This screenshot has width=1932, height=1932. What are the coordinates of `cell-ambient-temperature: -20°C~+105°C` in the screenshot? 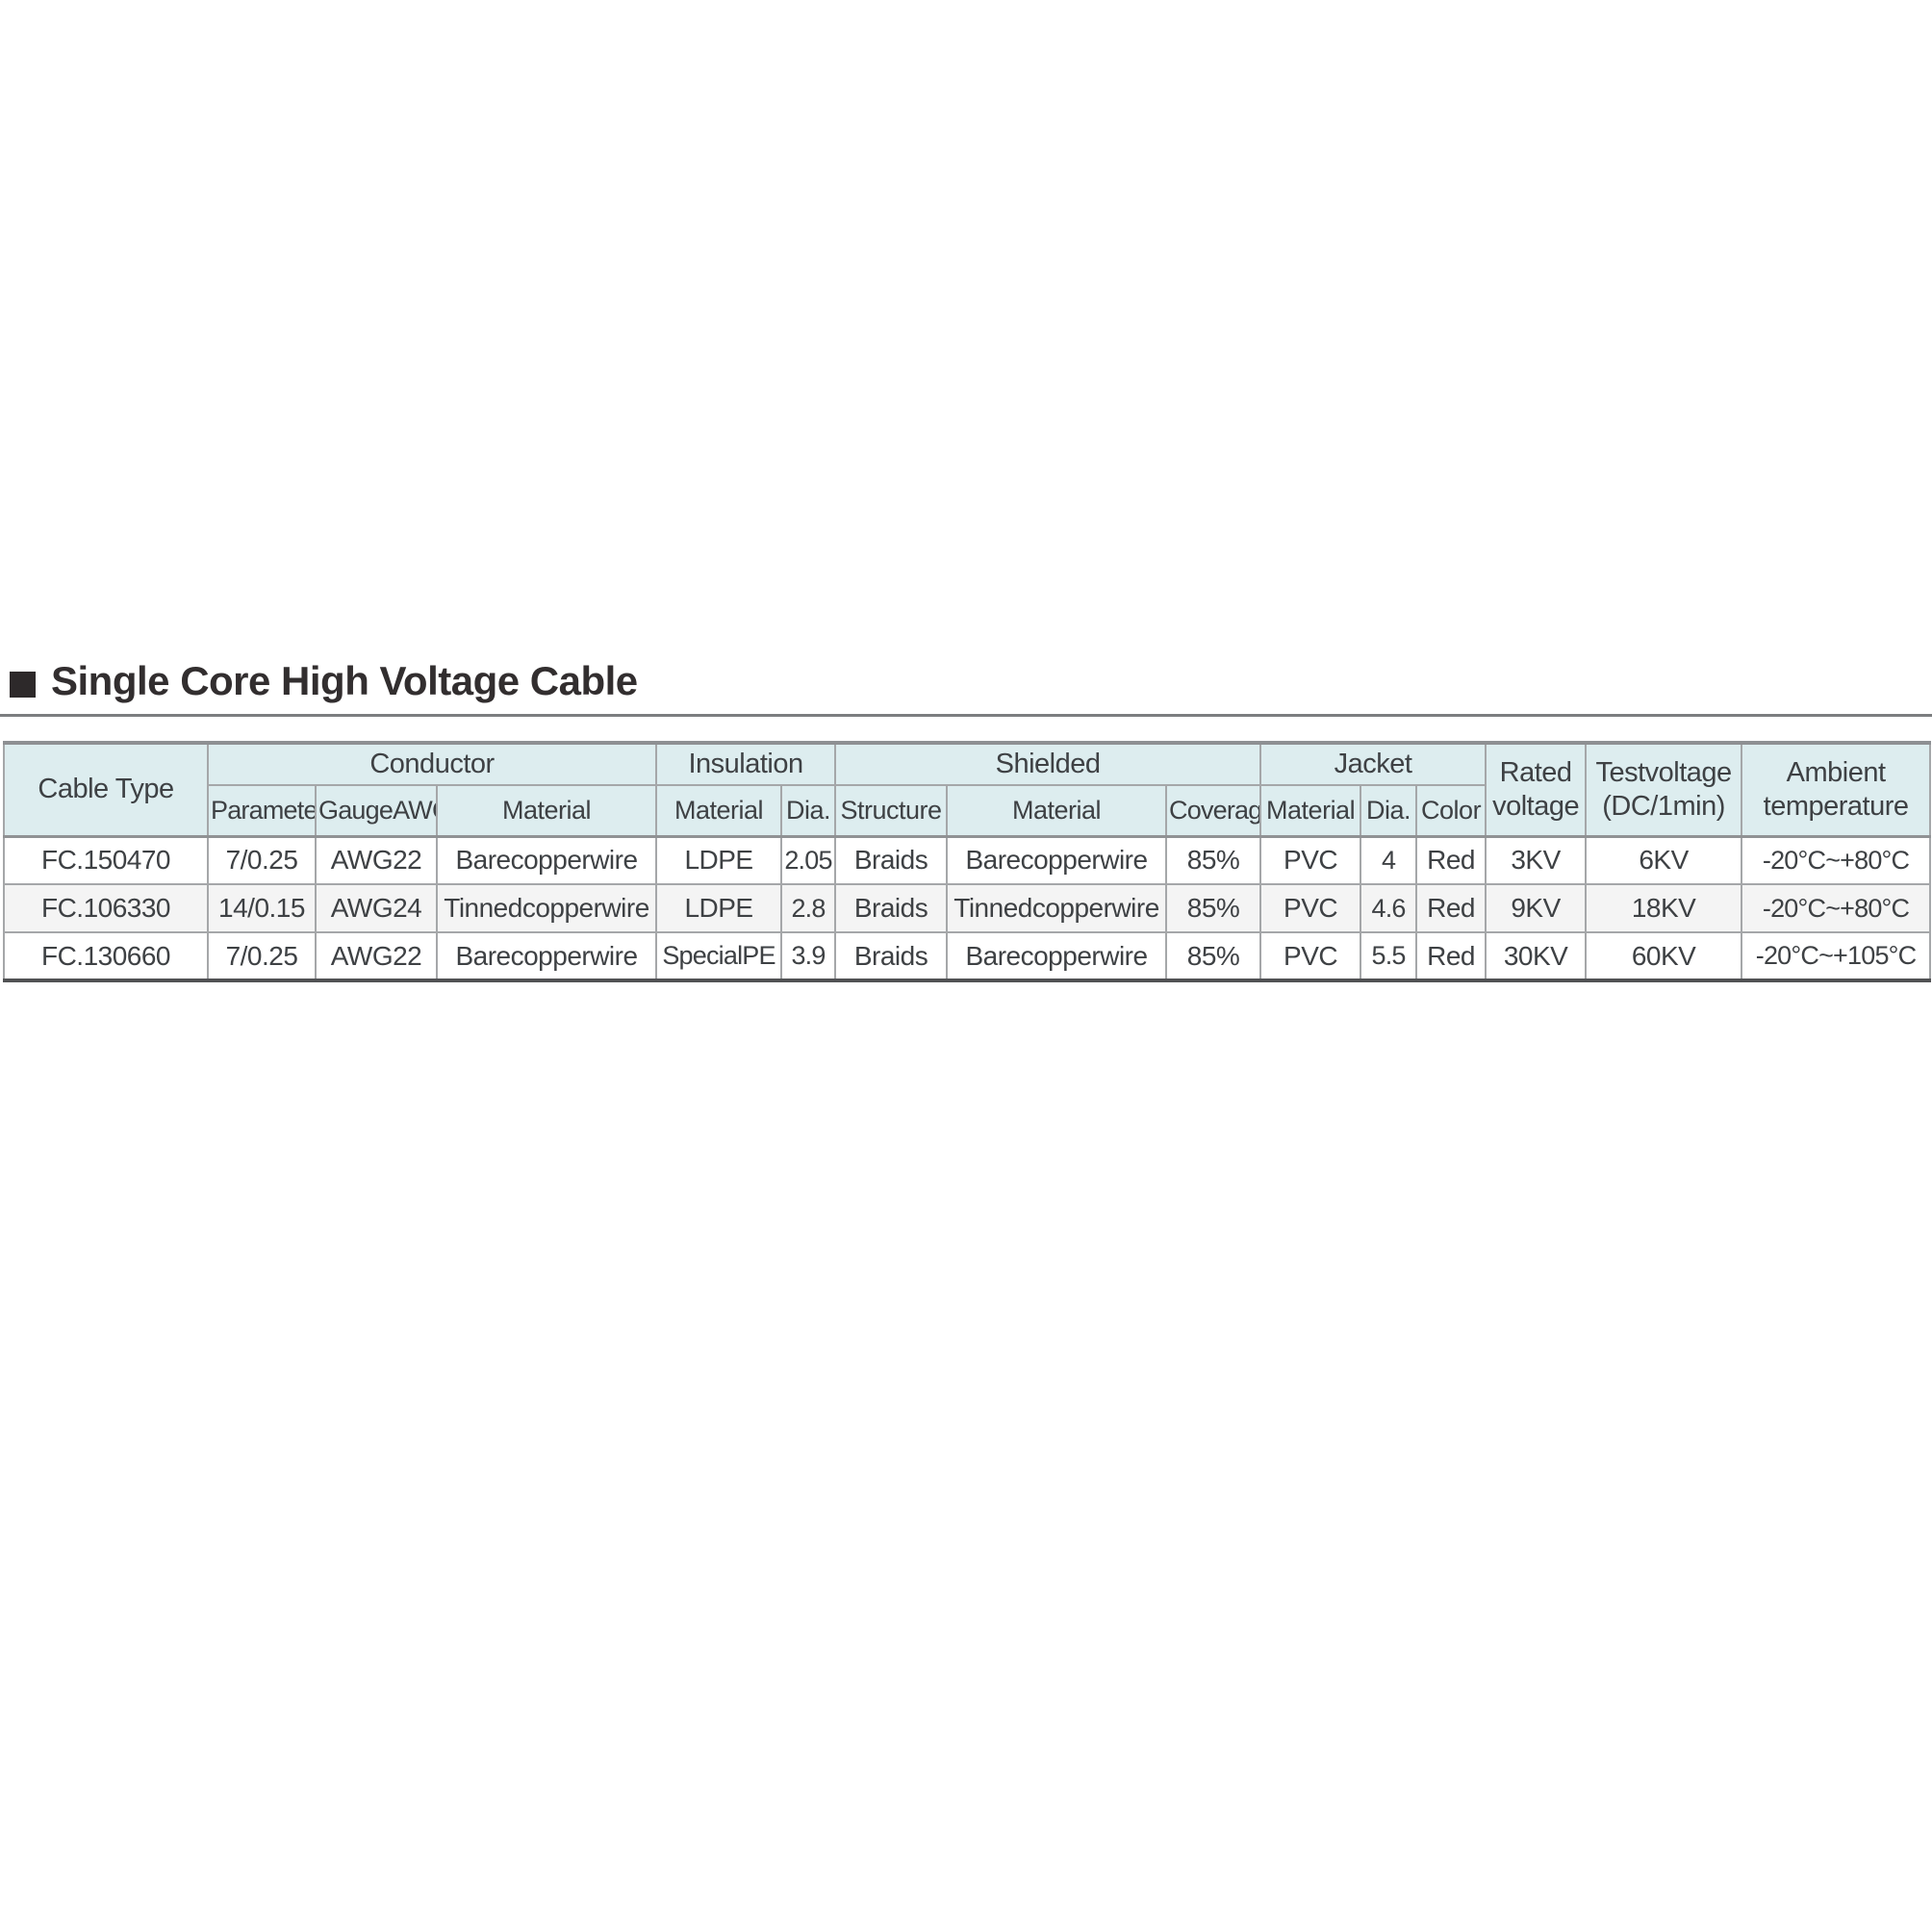 It's located at (1836, 956).